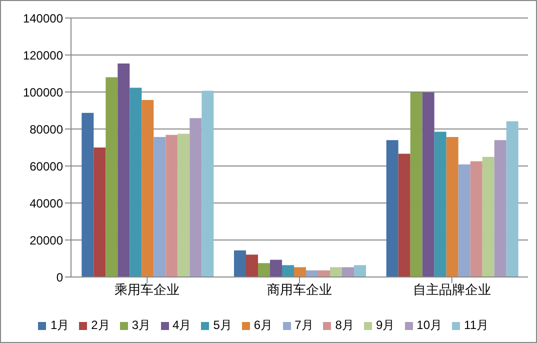 The image size is (537, 343). Describe the element at coordinates (141, 325) in the screenshot. I see `legend-label: 3月` at that location.